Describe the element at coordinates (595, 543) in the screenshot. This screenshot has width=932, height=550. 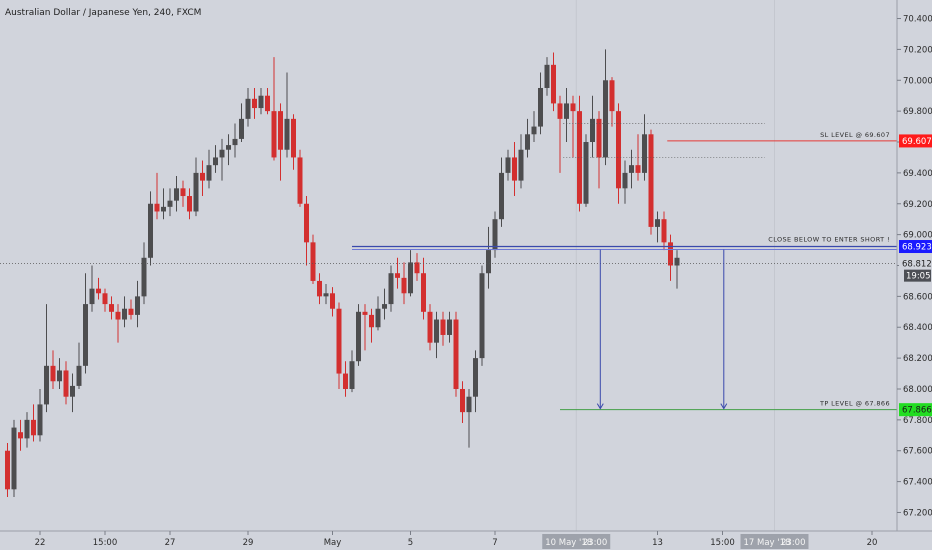
I see `cursor-time-label-time: 23:00` at that location.